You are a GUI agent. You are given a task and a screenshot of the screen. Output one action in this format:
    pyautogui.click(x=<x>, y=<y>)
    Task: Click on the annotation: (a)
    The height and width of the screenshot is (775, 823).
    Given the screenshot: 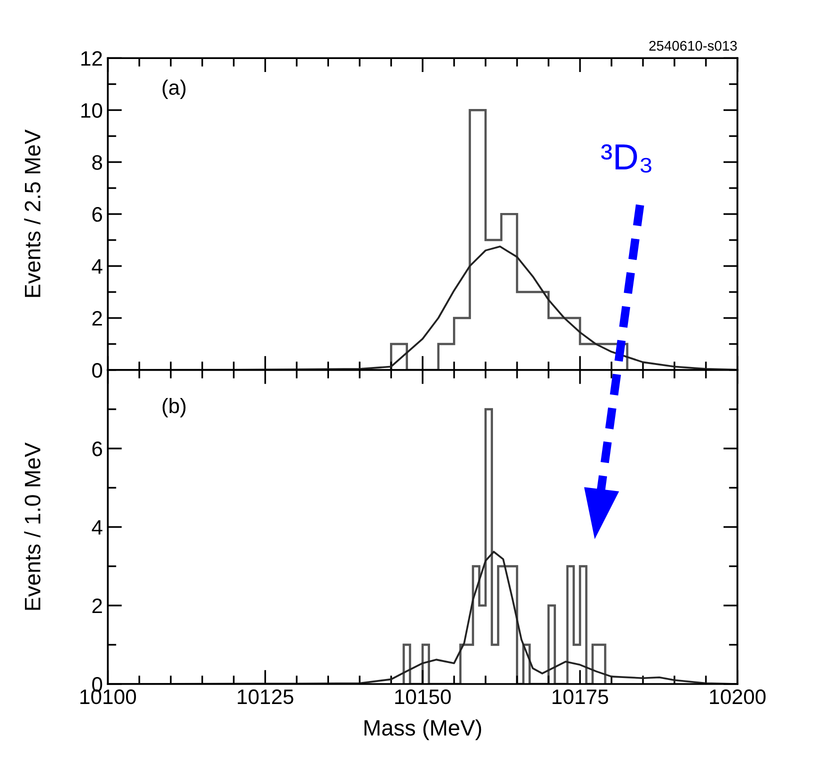 What is the action you would take?
    pyautogui.click(x=174, y=90)
    